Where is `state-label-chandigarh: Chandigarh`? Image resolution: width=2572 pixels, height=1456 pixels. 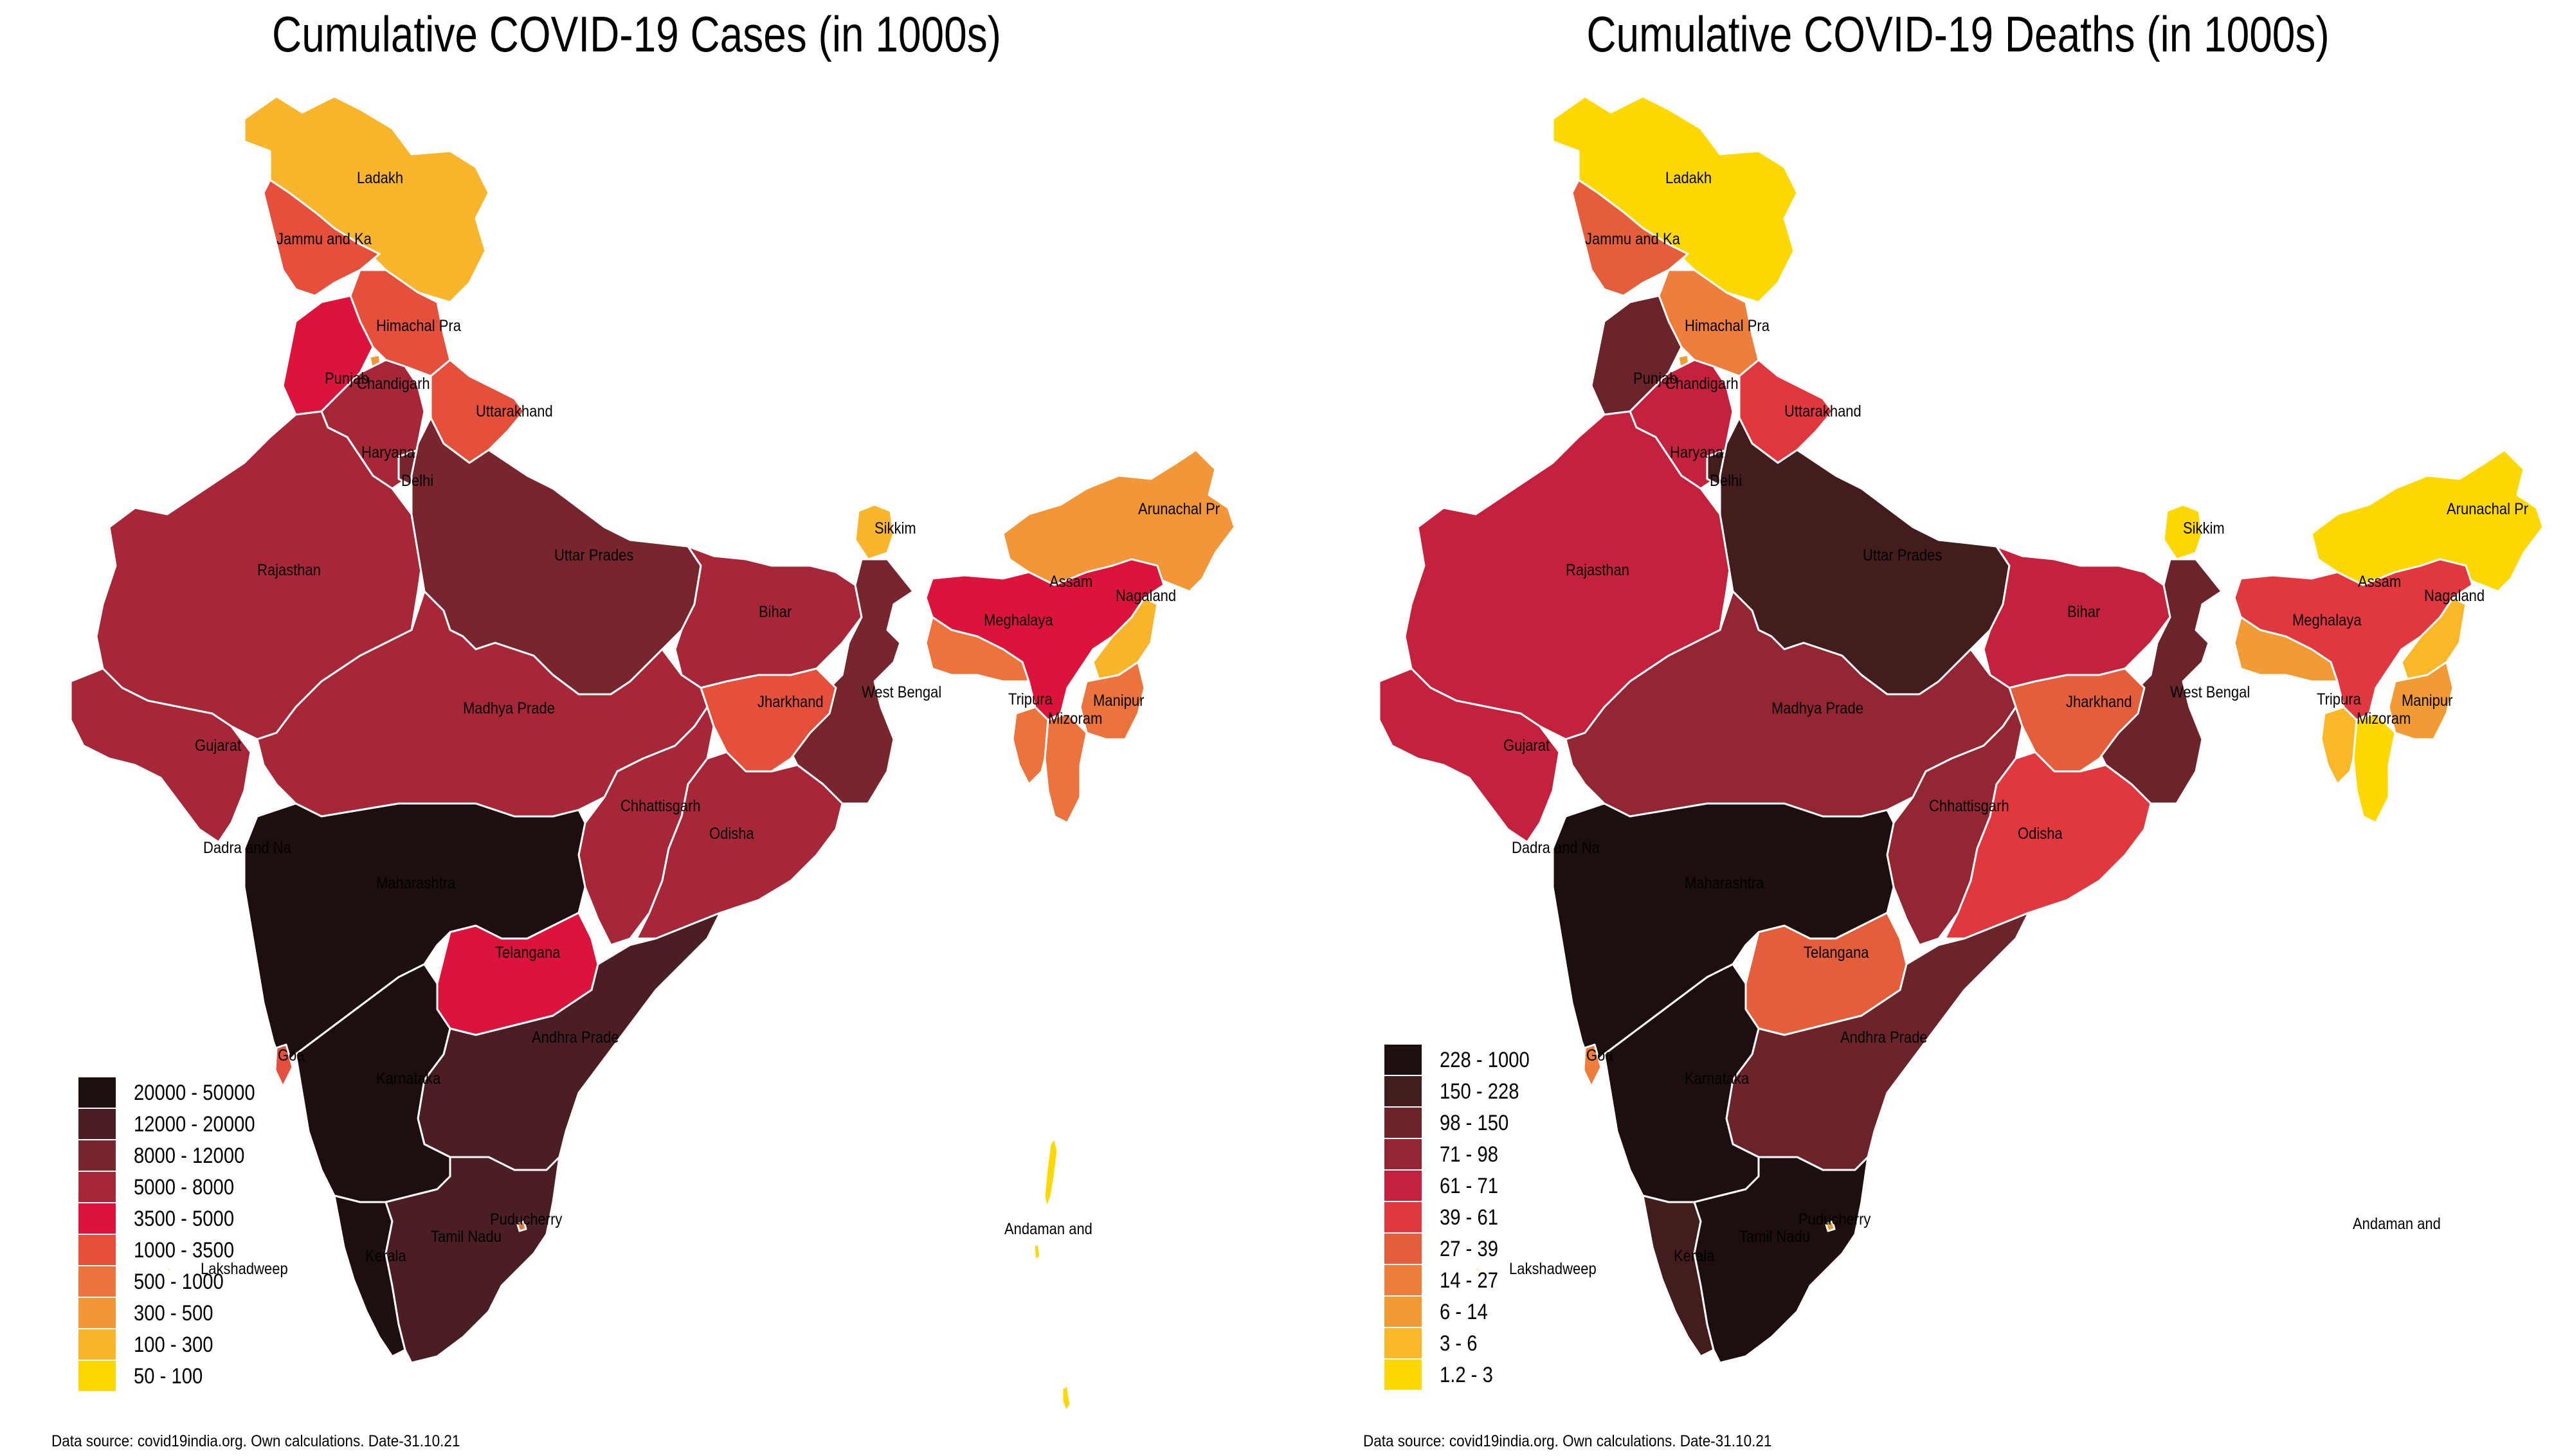 state-label-chandigarh: Chandigarh is located at coordinates (393, 384).